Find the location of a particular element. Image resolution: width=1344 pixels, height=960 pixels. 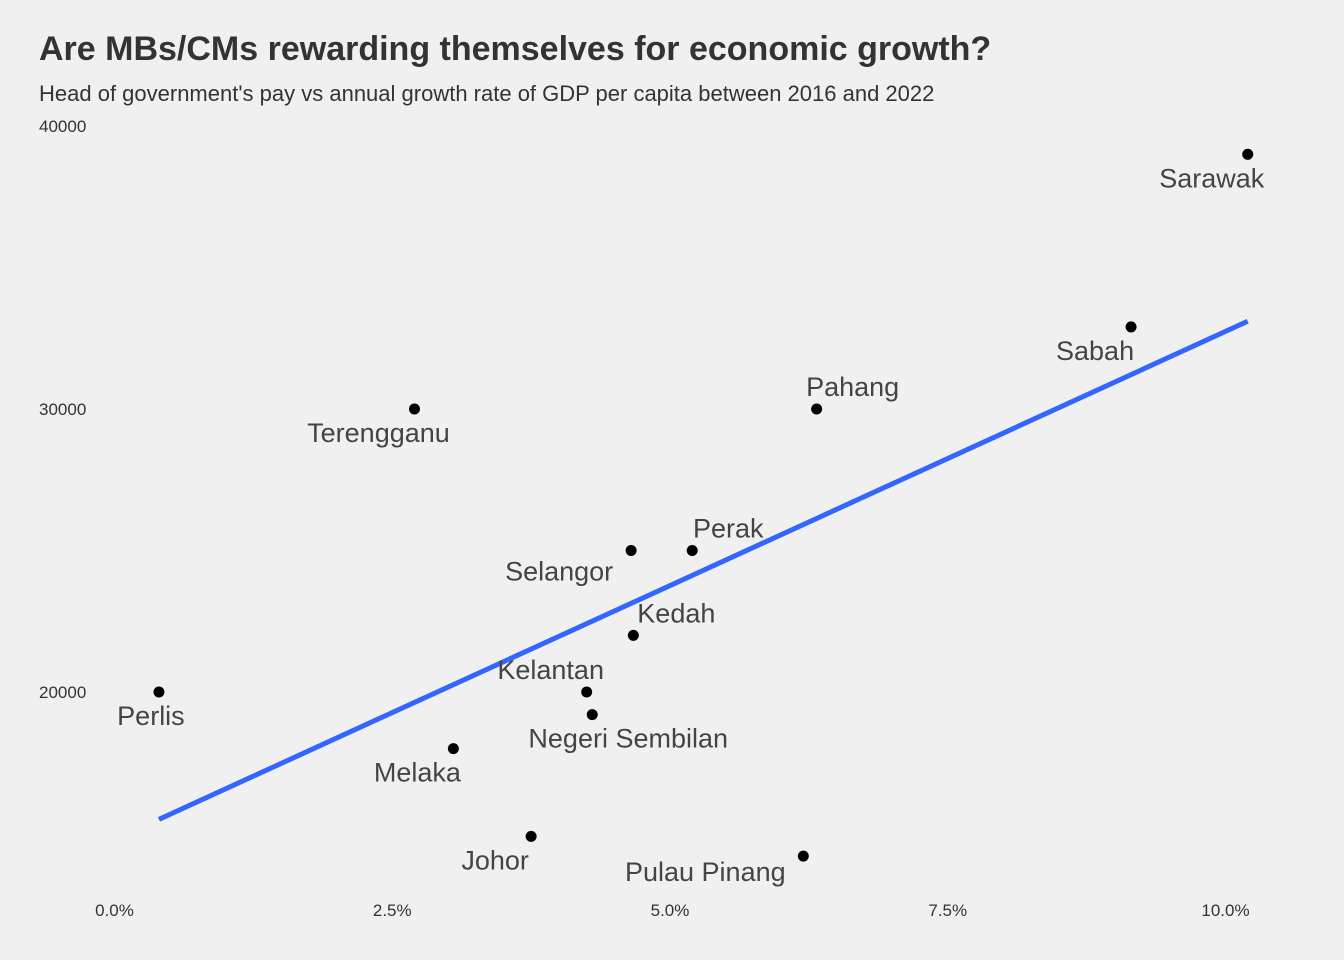

point-label: Sabah is located at coordinates (1095, 351).